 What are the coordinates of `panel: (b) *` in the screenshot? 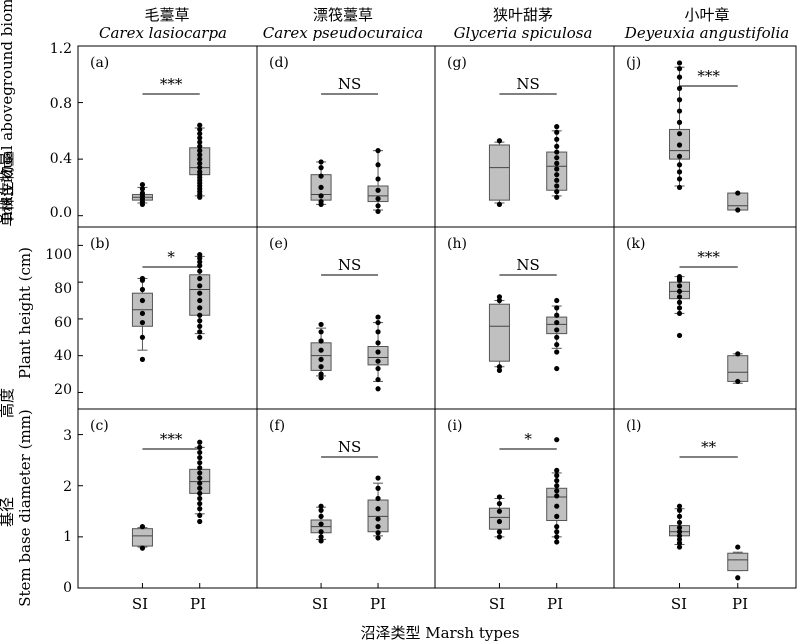 It's located at (167, 318).